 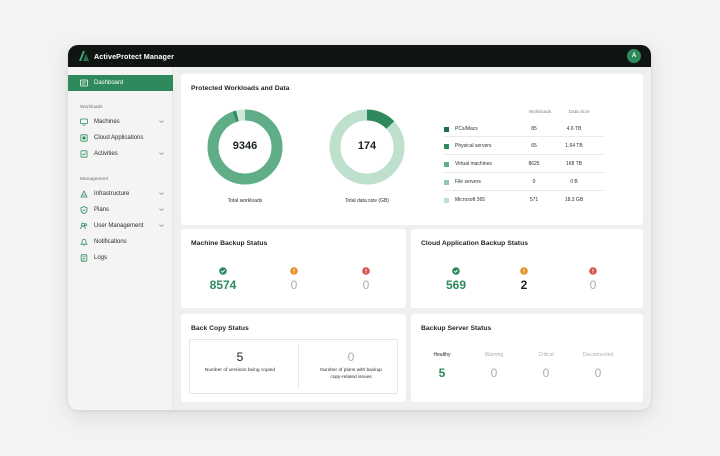 I want to click on sidebar-item-label: Plans, so click(x=102, y=210).